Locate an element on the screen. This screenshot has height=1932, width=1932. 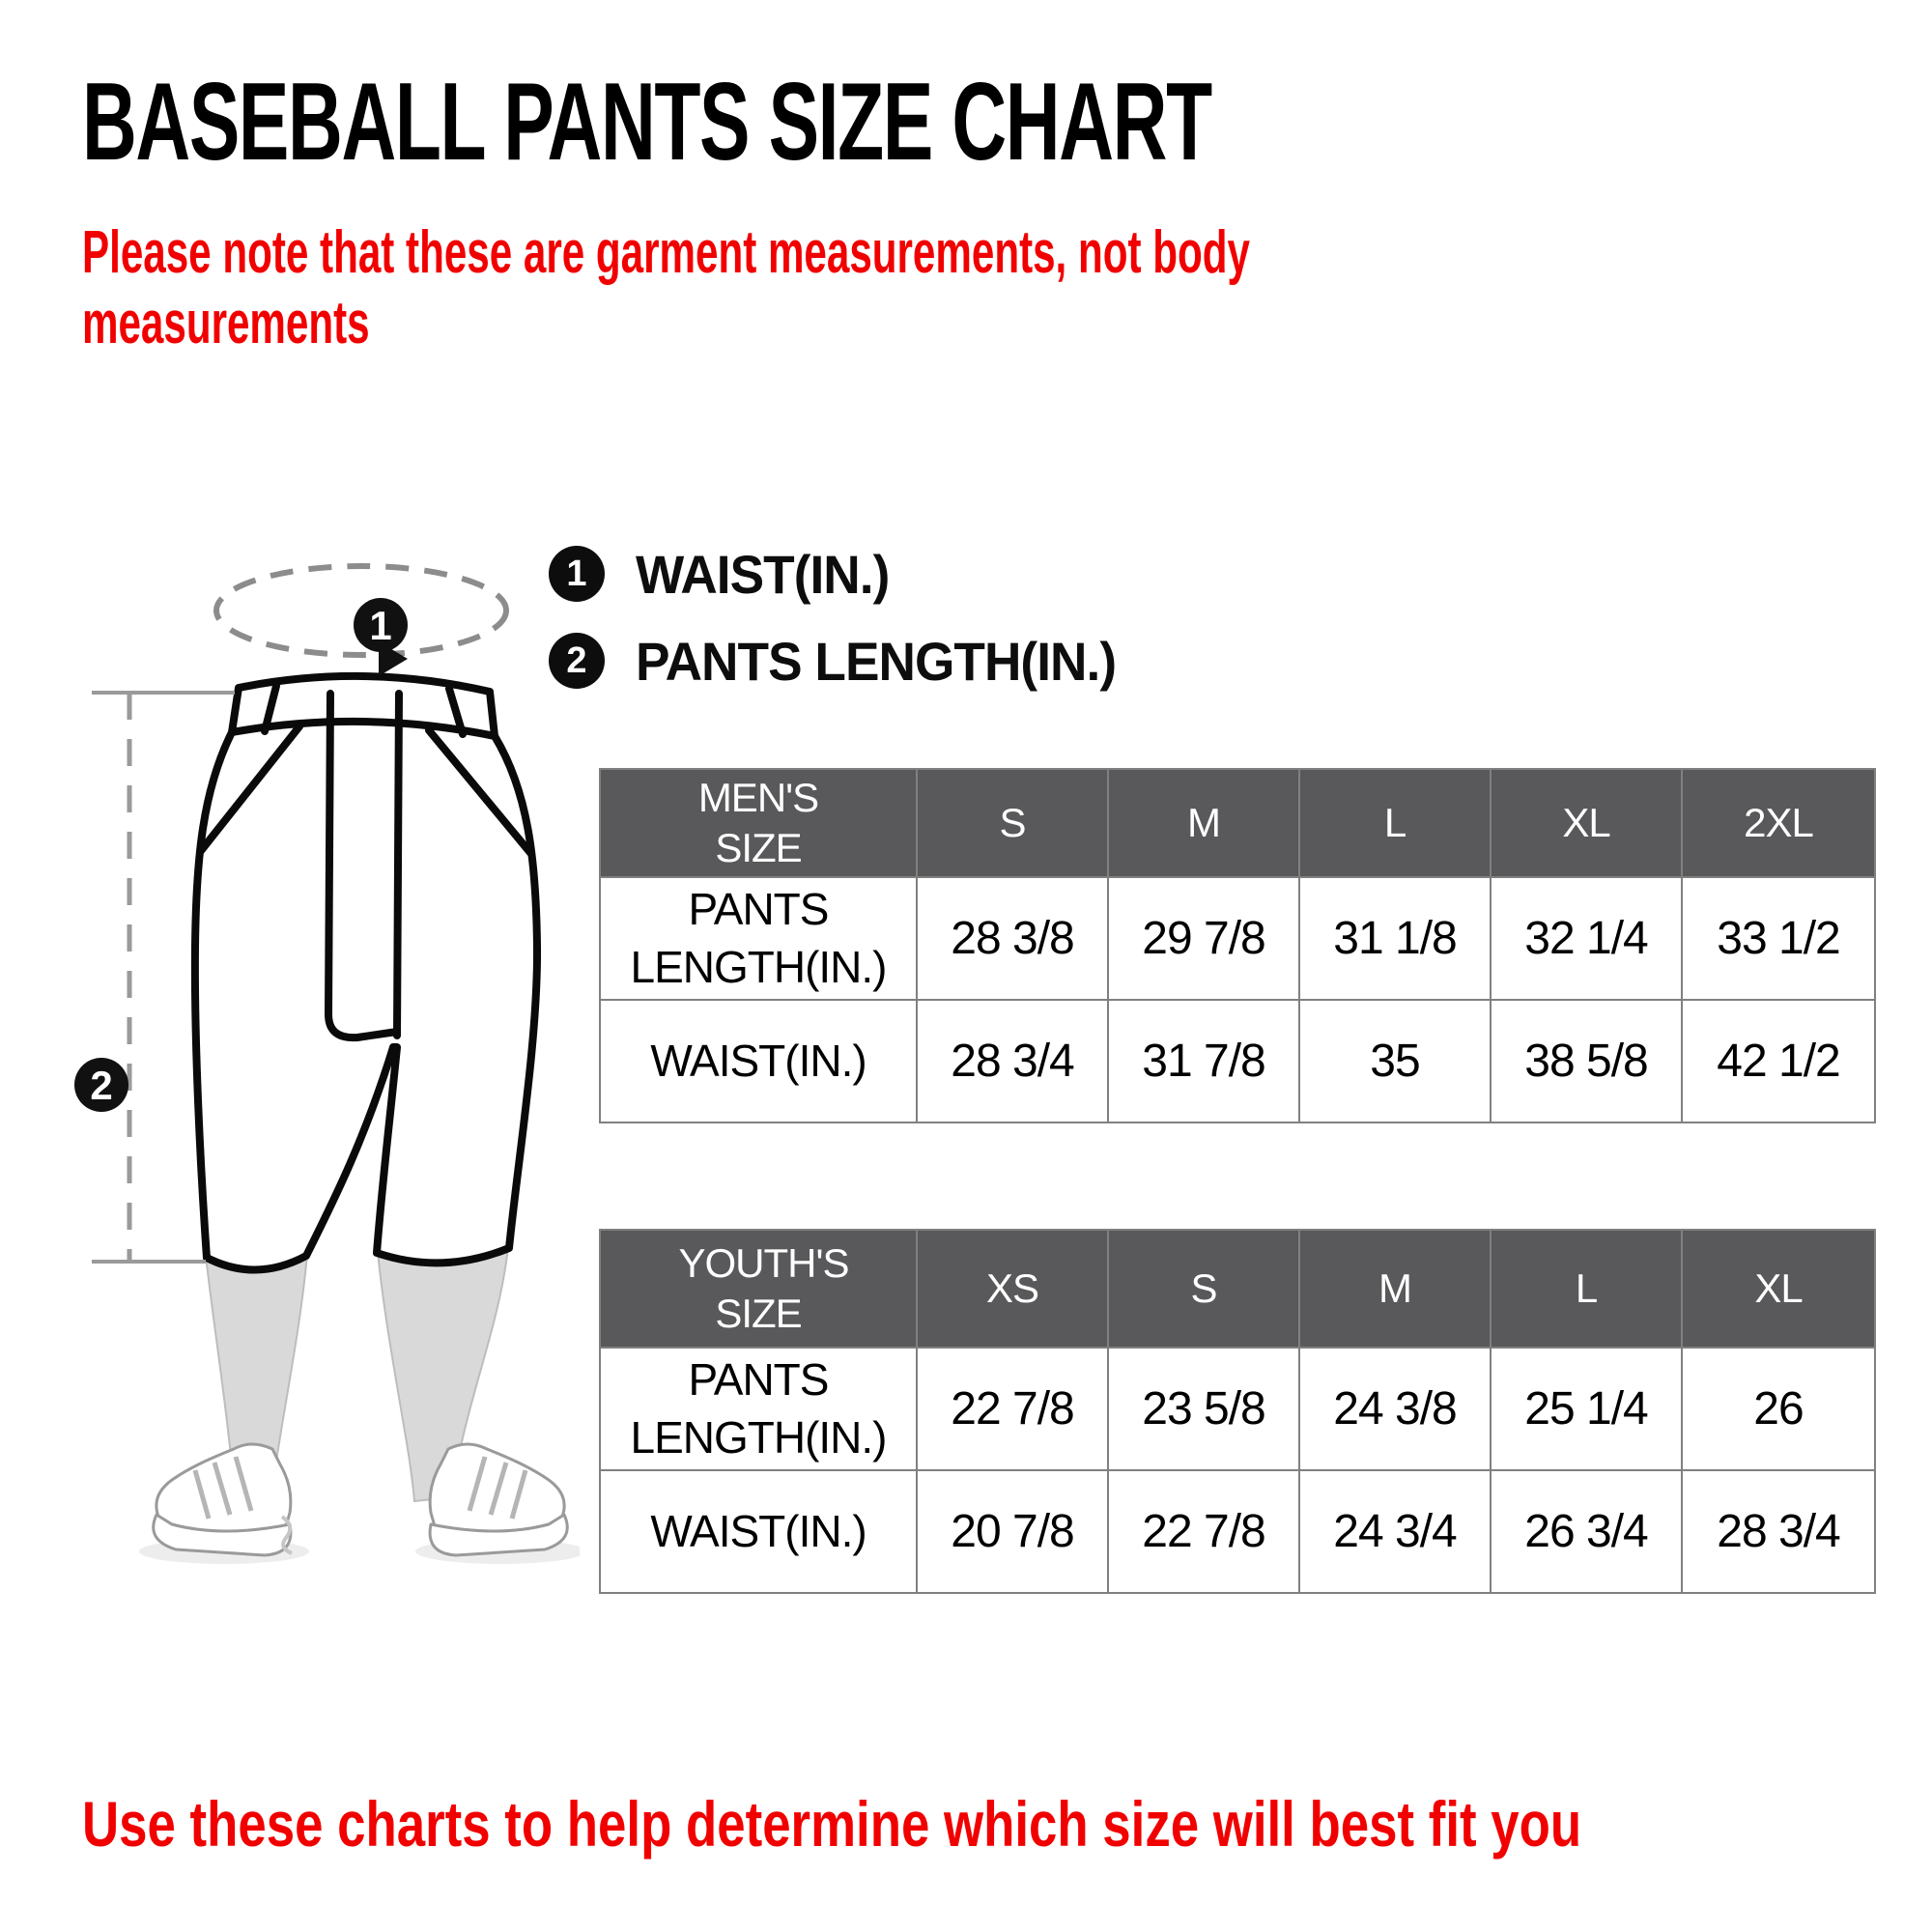
legend-item-pants-length: 2 PANTS LENGTH(IN.) is located at coordinates (845, 661).